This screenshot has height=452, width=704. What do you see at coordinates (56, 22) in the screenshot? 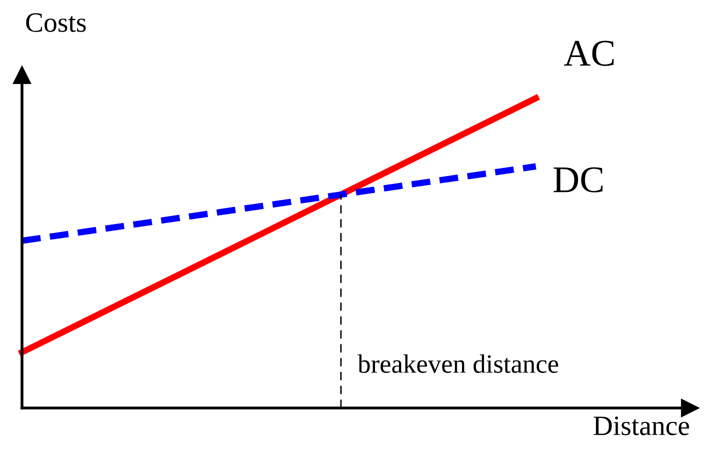
I see `y-axis-title: Costs` at bounding box center [56, 22].